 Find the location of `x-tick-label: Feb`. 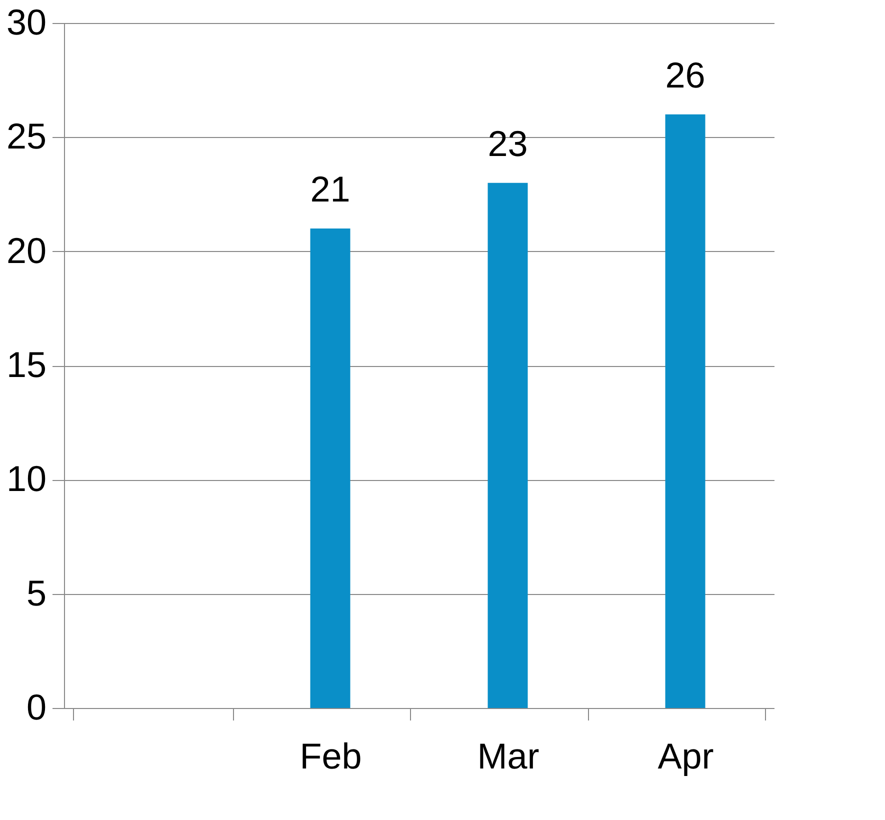

x-tick-label: Feb is located at coordinates (331, 756).